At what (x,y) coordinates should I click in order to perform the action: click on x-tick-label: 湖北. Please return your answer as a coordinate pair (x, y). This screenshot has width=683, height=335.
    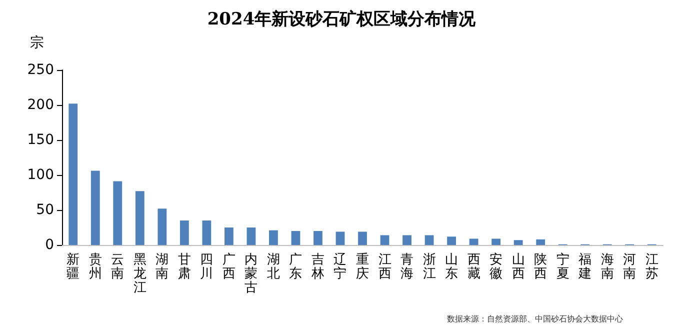
    Looking at the image, I should click on (273, 267).